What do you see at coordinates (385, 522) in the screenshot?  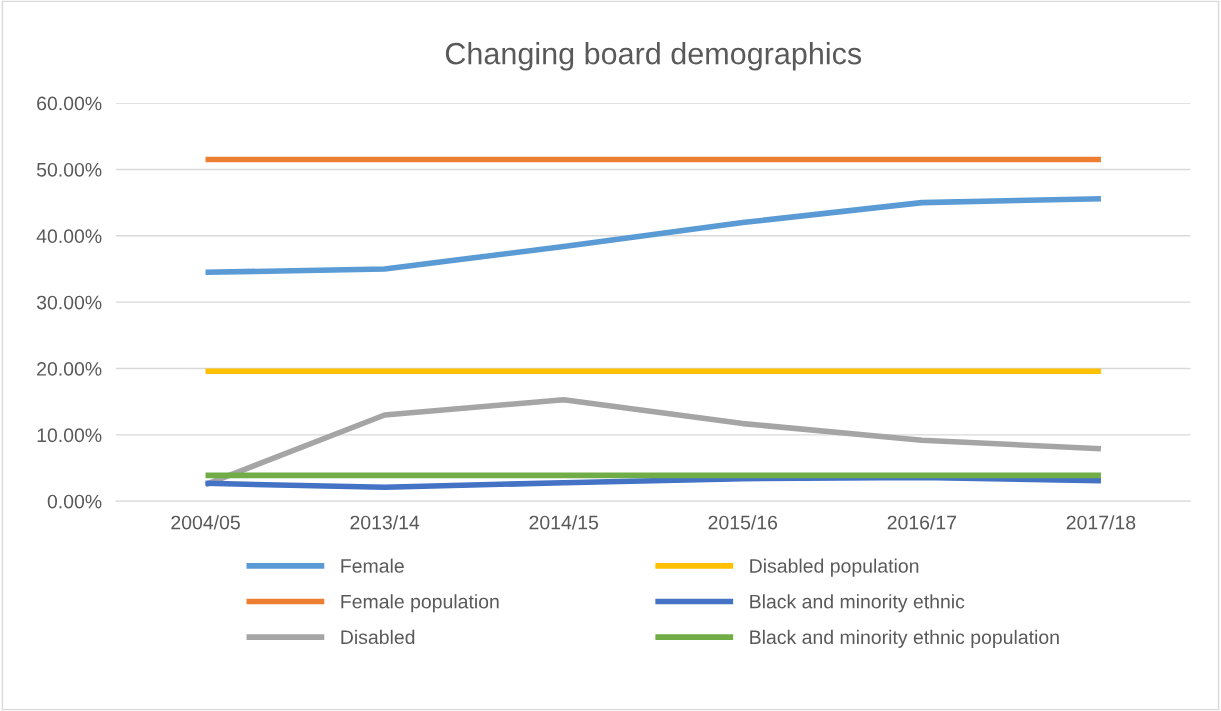 I see `x-tick-label: 2013/14` at bounding box center [385, 522].